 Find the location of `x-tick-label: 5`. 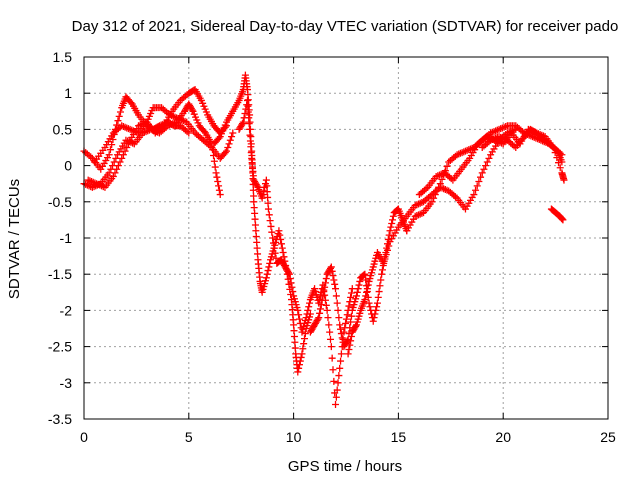

x-tick-label: 5 is located at coordinates (189, 437).